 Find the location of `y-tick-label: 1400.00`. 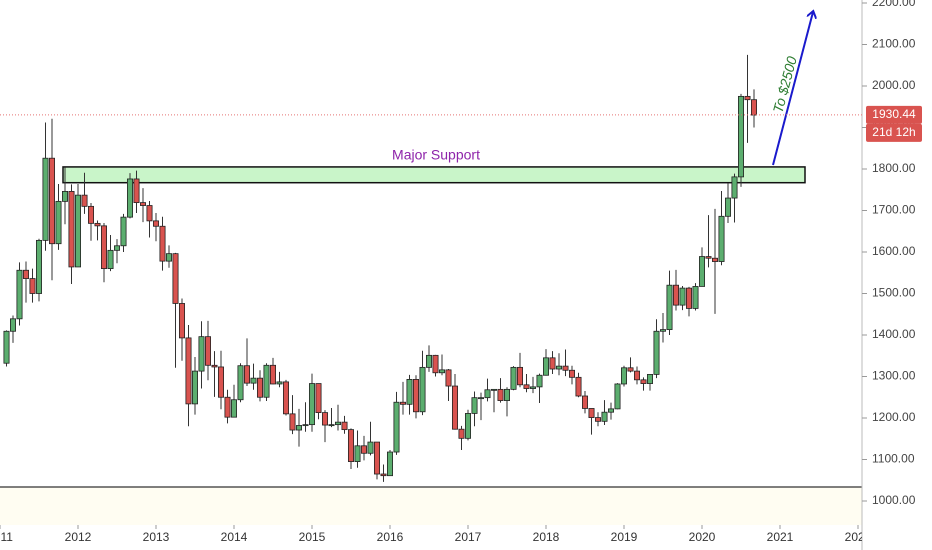

y-tick-label: 1400.00 is located at coordinates (894, 334).